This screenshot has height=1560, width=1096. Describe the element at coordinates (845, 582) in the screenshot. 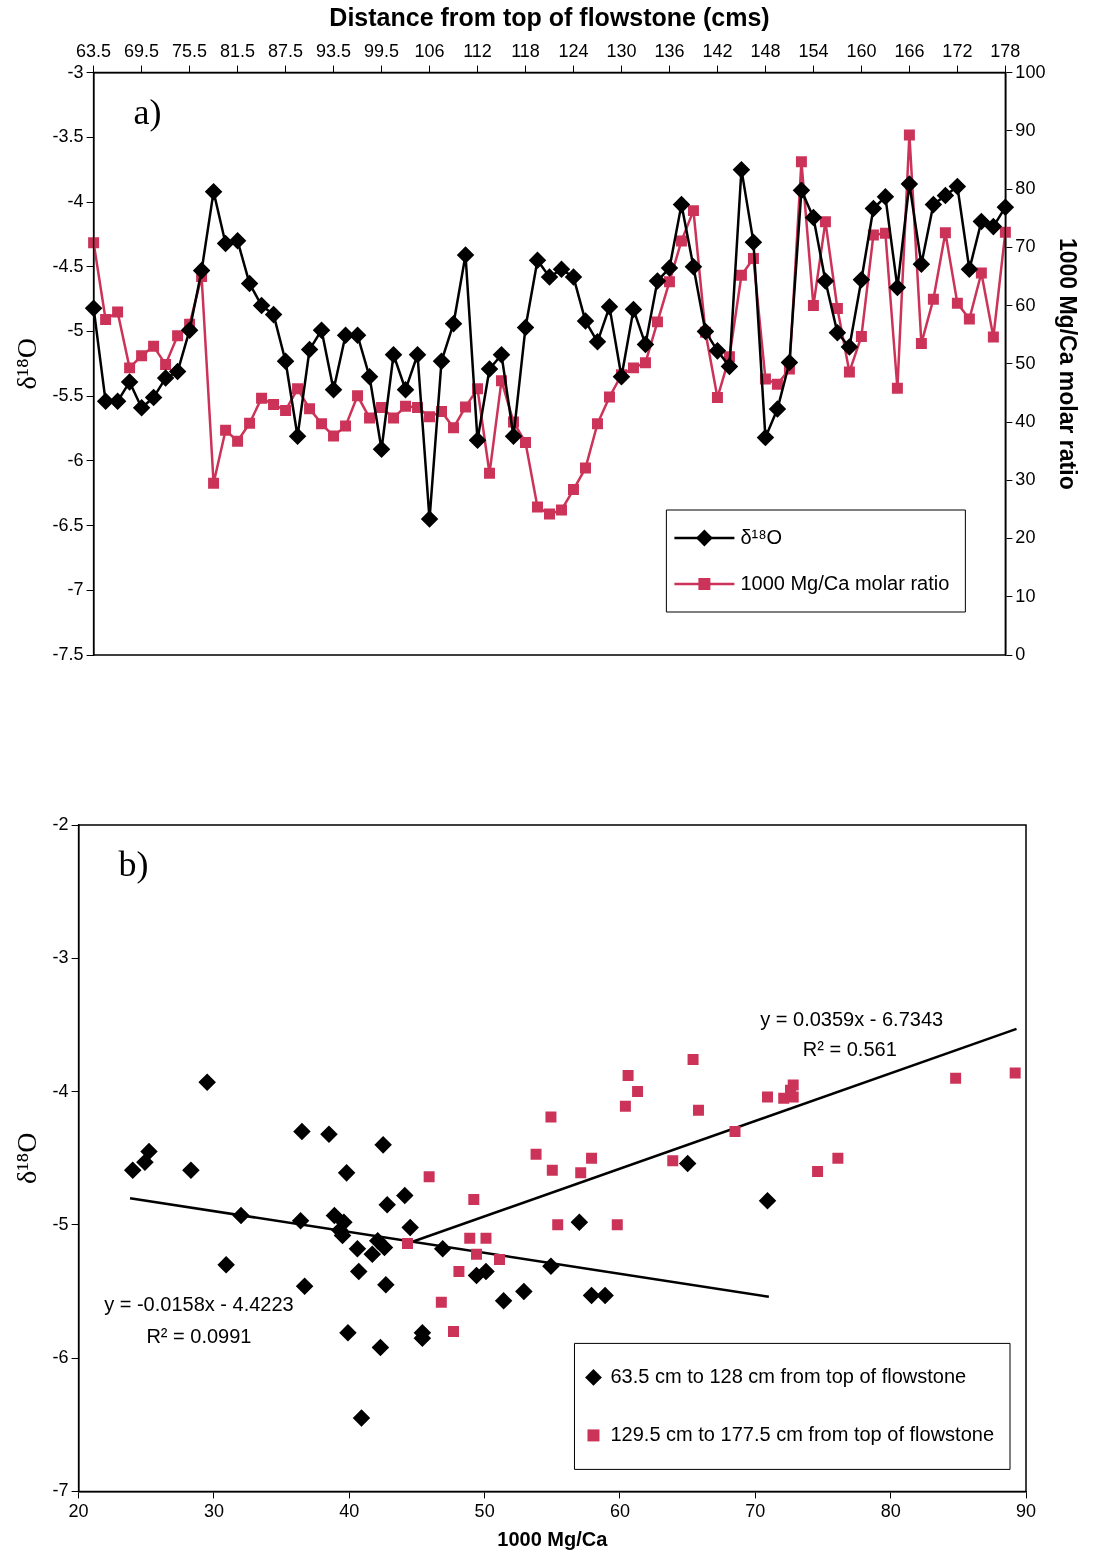

I see `legend-label: 1000 Mg/Ca molar ratio` at that location.